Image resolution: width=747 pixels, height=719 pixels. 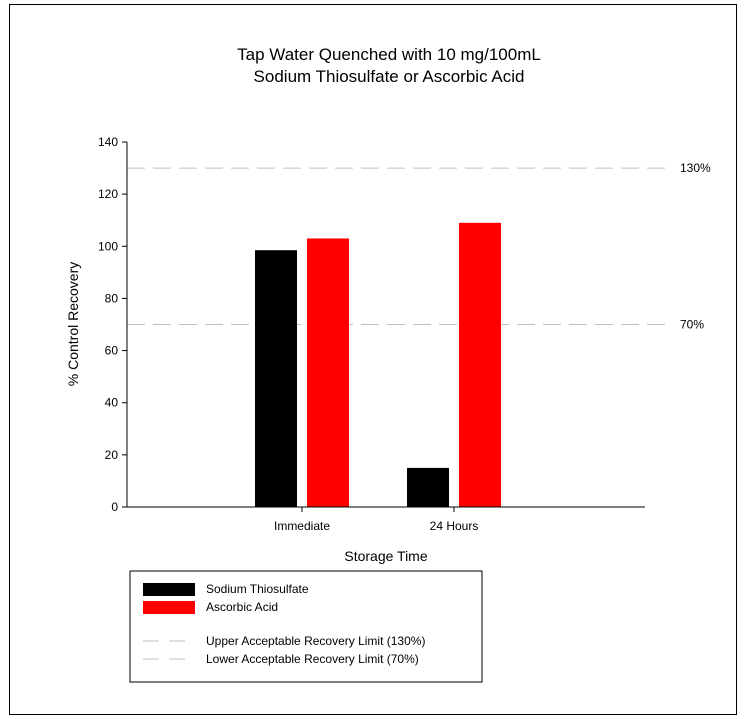 What do you see at coordinates (376, 520) in the screenshot?
I see `x-ticks: Immediate 24 Hours` at bounding box center [376, 520].